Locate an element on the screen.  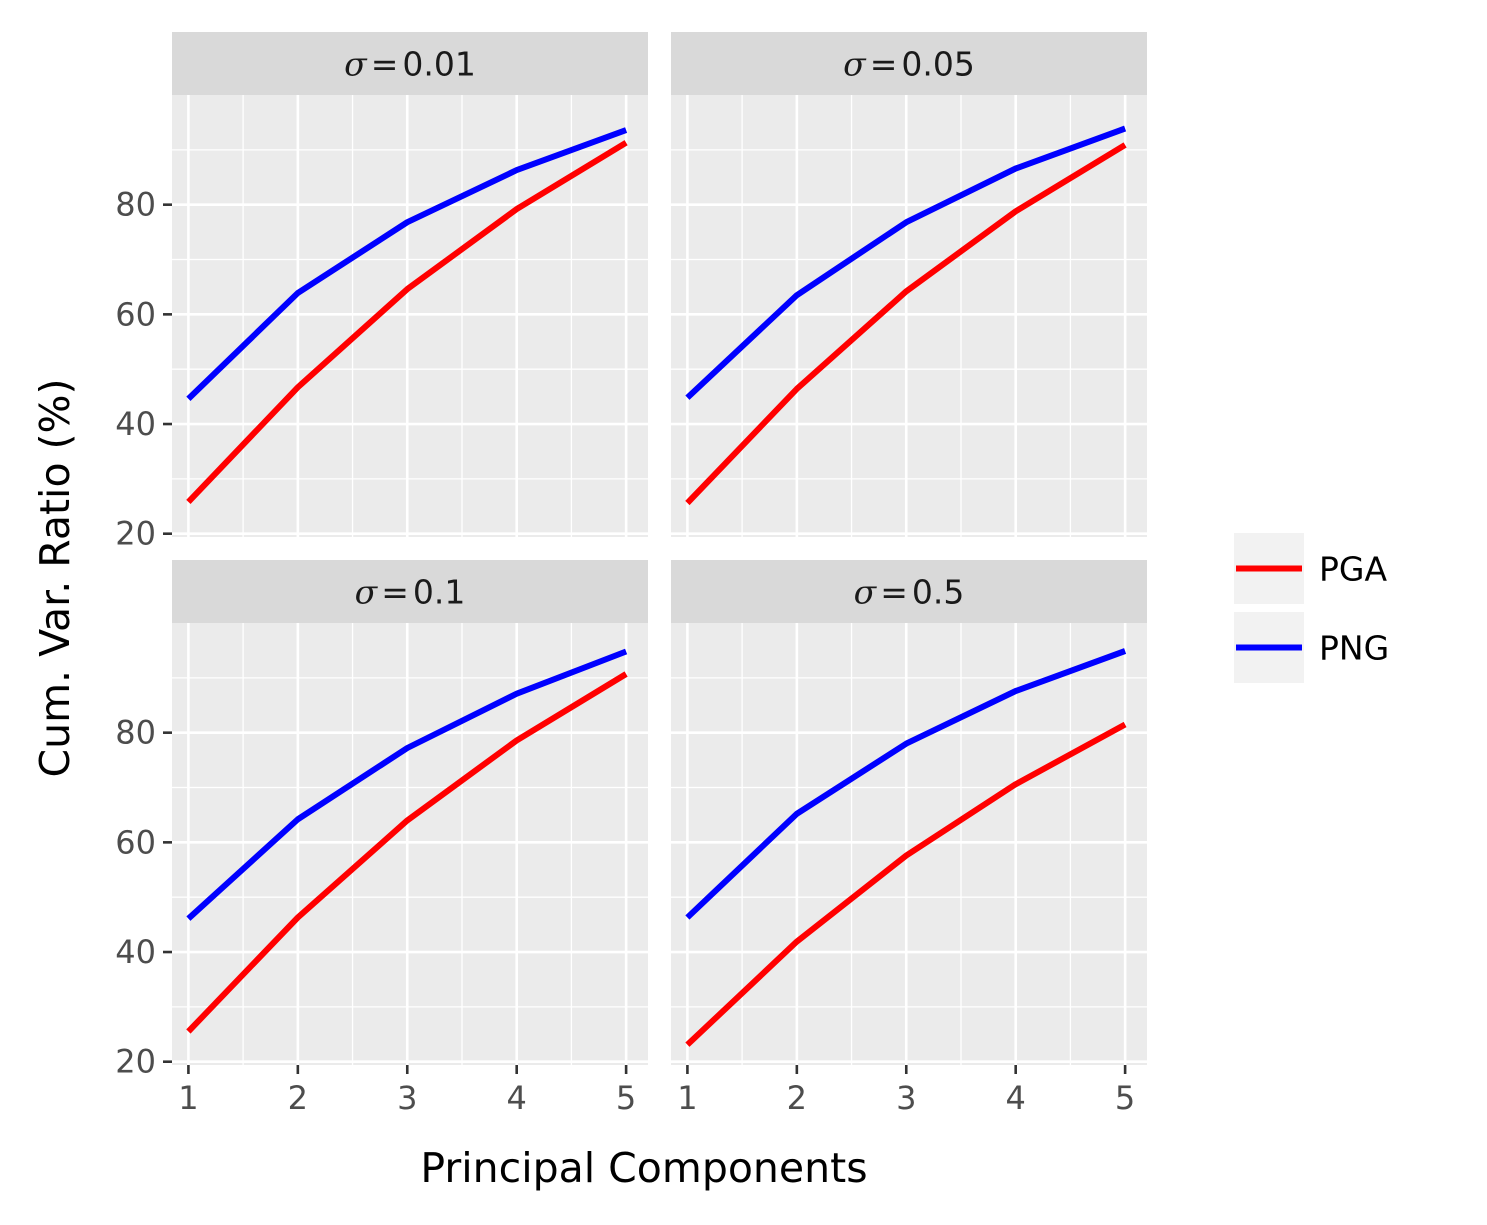
facet-label: σ = 0.05 is located at coordinates (909, 64).